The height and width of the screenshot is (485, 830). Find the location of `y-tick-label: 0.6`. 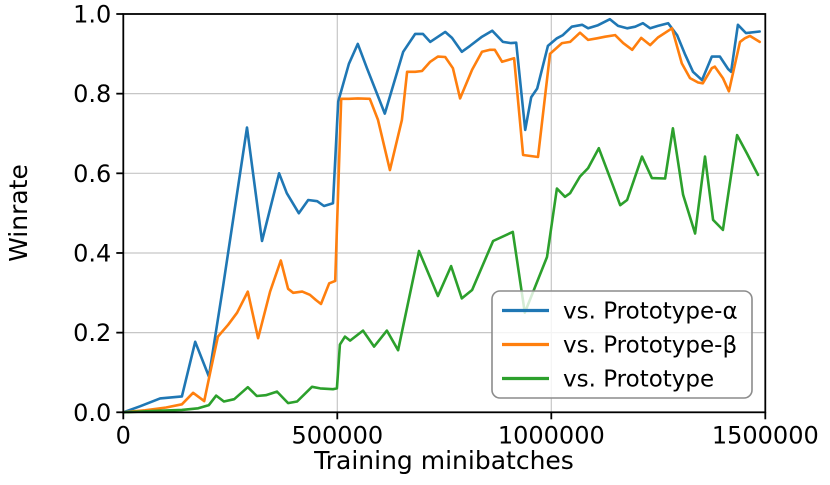

y-tick-label: 0.6 is located at coordinates (92, 174).